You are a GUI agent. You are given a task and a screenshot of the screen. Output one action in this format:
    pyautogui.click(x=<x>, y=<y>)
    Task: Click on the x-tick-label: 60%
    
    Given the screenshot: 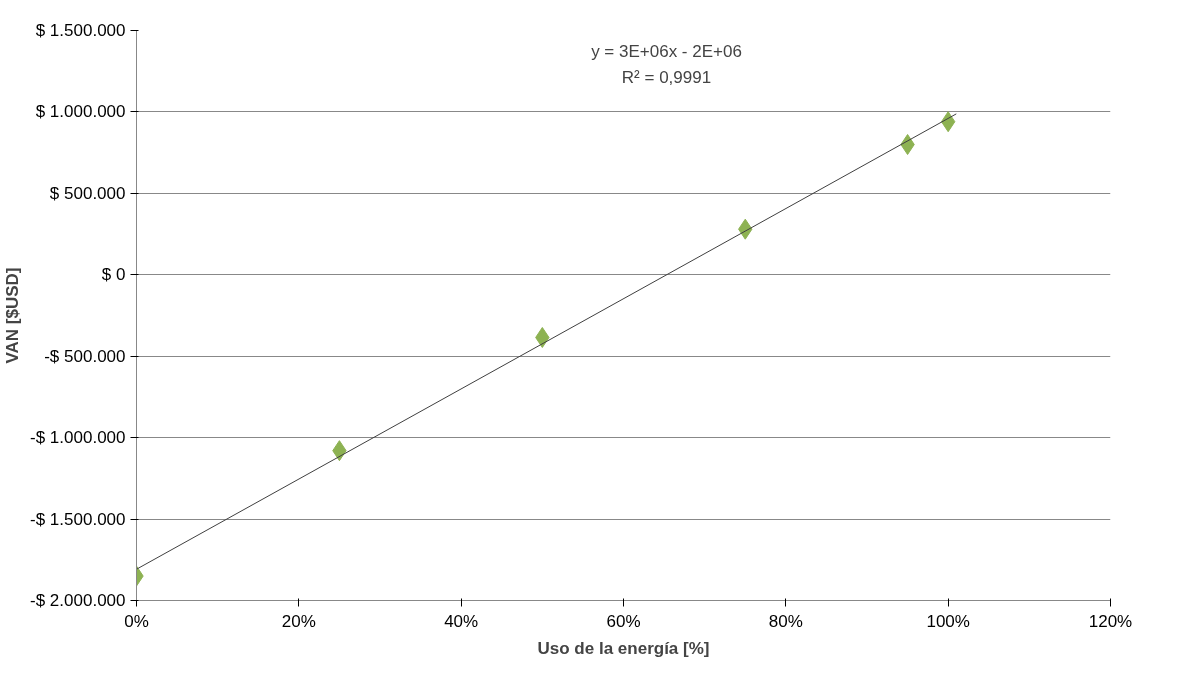 What is the action you would take?
    pyautogui.click(x=623, y=621)
    